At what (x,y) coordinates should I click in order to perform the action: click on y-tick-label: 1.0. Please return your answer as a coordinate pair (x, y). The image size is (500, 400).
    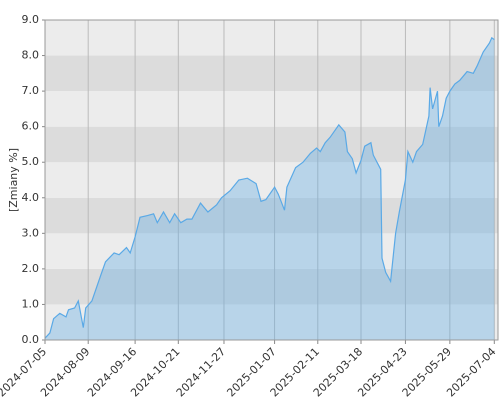
    Looking at the image, I should click on (31, 303).